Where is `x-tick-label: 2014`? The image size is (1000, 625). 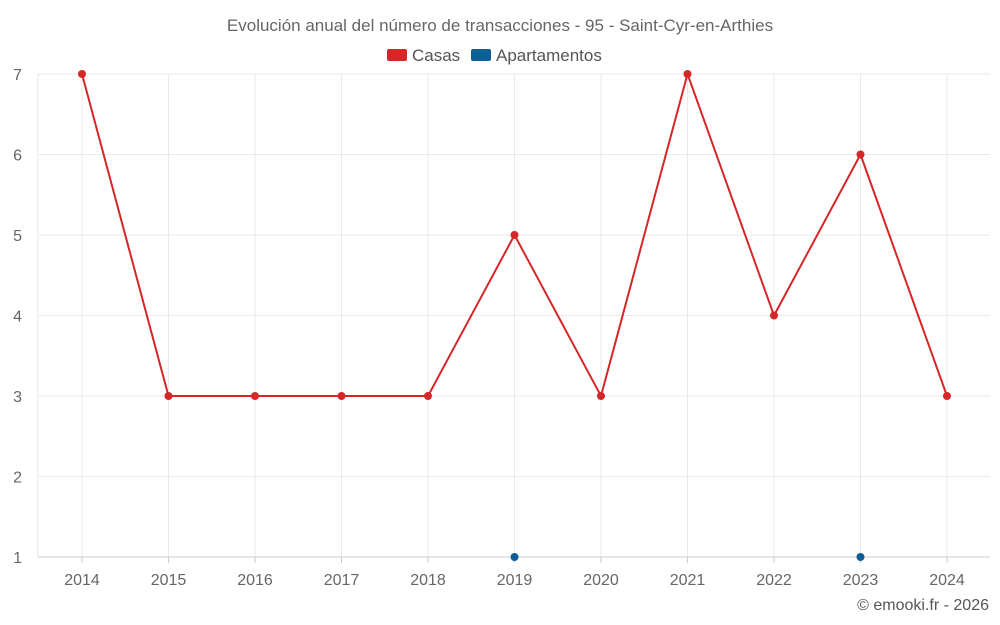 x-tick-label: 2014 is located at coordinates (82, 580).